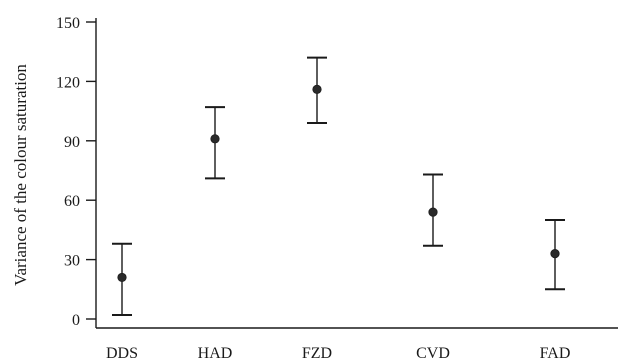 The width and height of the screenshot is (619, 360). I want to click on y-tick-label: 150, so click(68, 23).